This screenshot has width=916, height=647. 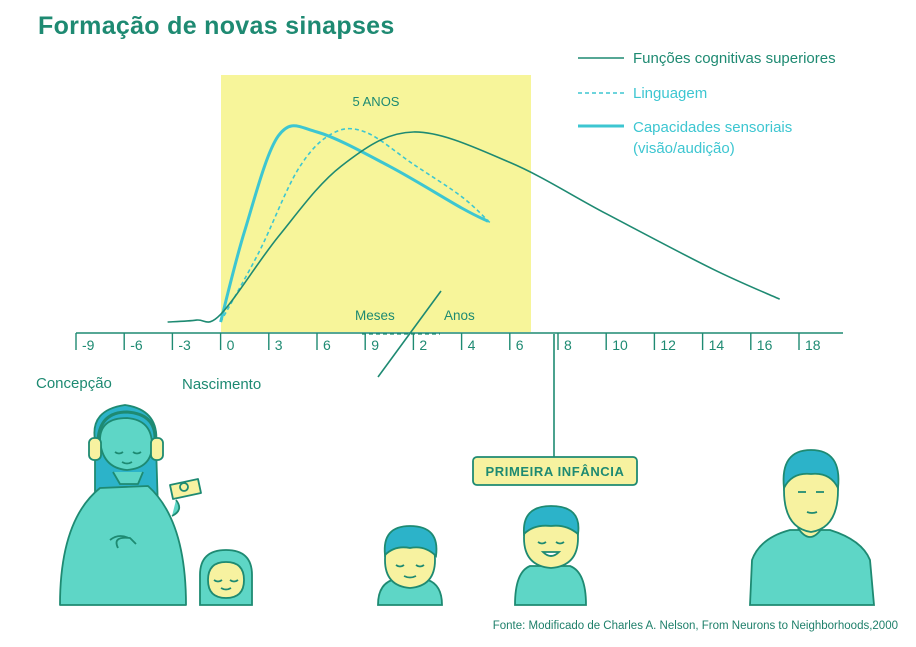 What do you see at coordinates (620, 345) in the screenshot?
I see `x-tick-label: 10` at bounding box center [620, 345].